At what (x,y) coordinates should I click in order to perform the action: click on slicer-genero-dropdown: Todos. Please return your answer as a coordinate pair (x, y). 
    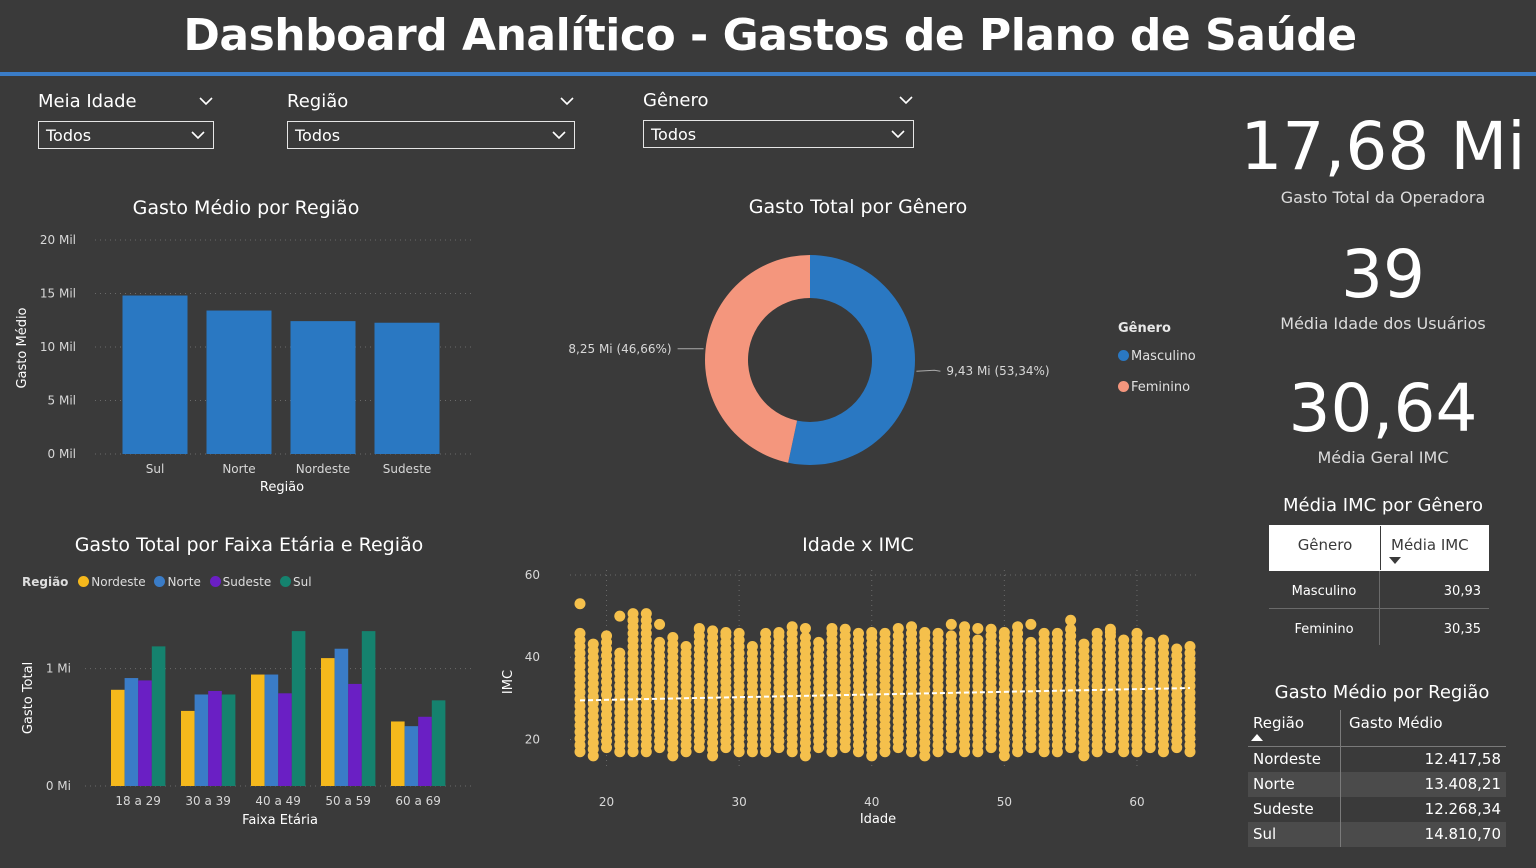
    Looking at the image, I should click on (778, 134).